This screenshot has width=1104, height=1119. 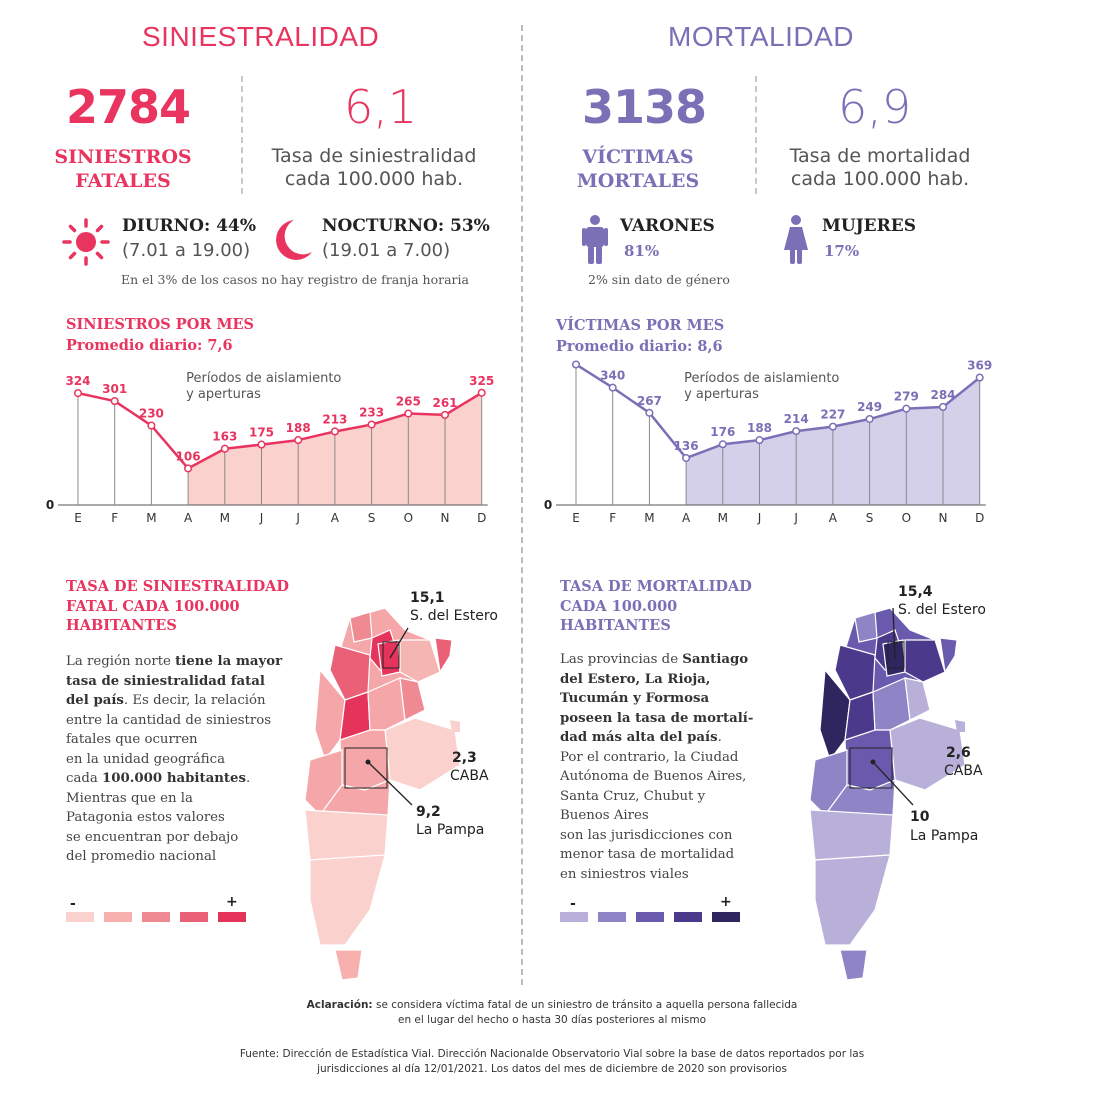 I want to click on female-icon, so click(x=796, y=239).